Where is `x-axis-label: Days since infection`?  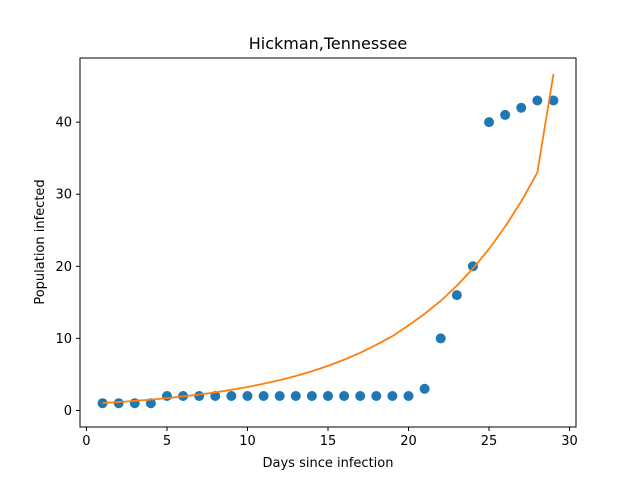
x-axis-label: Days since infection is located at coordinates (328, 463).